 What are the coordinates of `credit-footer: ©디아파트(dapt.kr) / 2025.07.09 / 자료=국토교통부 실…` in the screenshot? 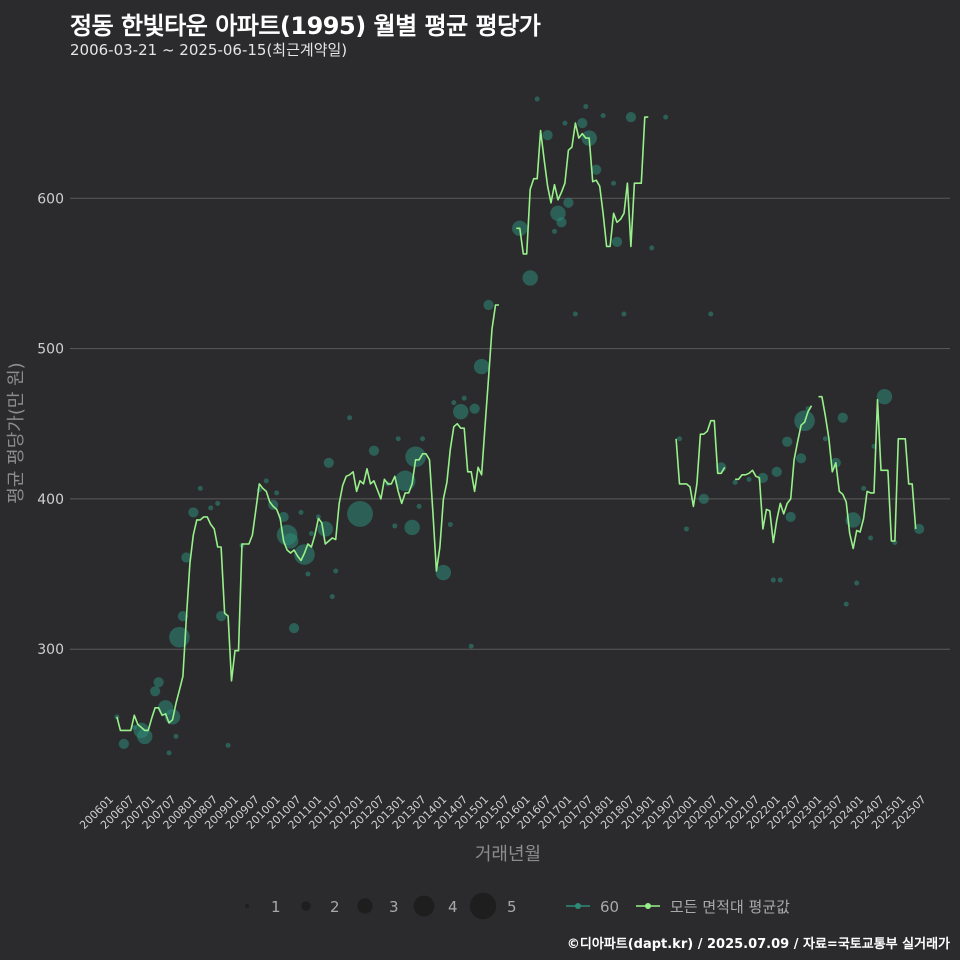 It's located at (758, 944).